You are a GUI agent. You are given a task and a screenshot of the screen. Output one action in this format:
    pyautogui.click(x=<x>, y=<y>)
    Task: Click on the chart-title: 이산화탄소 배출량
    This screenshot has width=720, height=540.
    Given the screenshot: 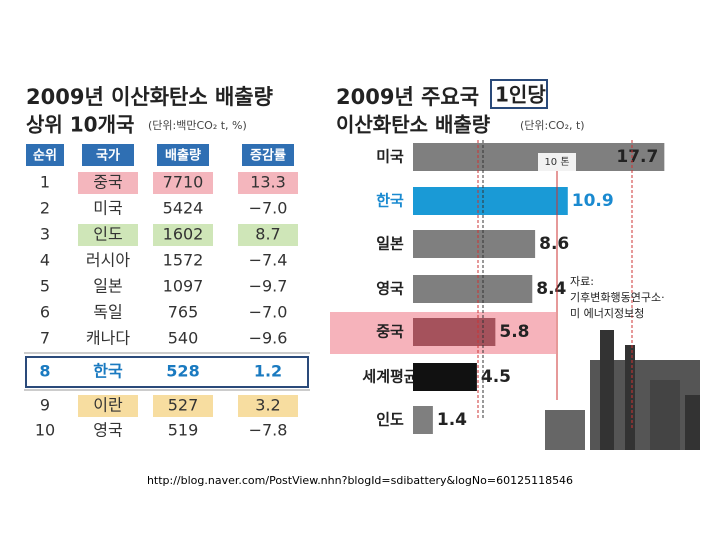 What is the action you would take?
    pyautogui.click(x=413, y=125)
    